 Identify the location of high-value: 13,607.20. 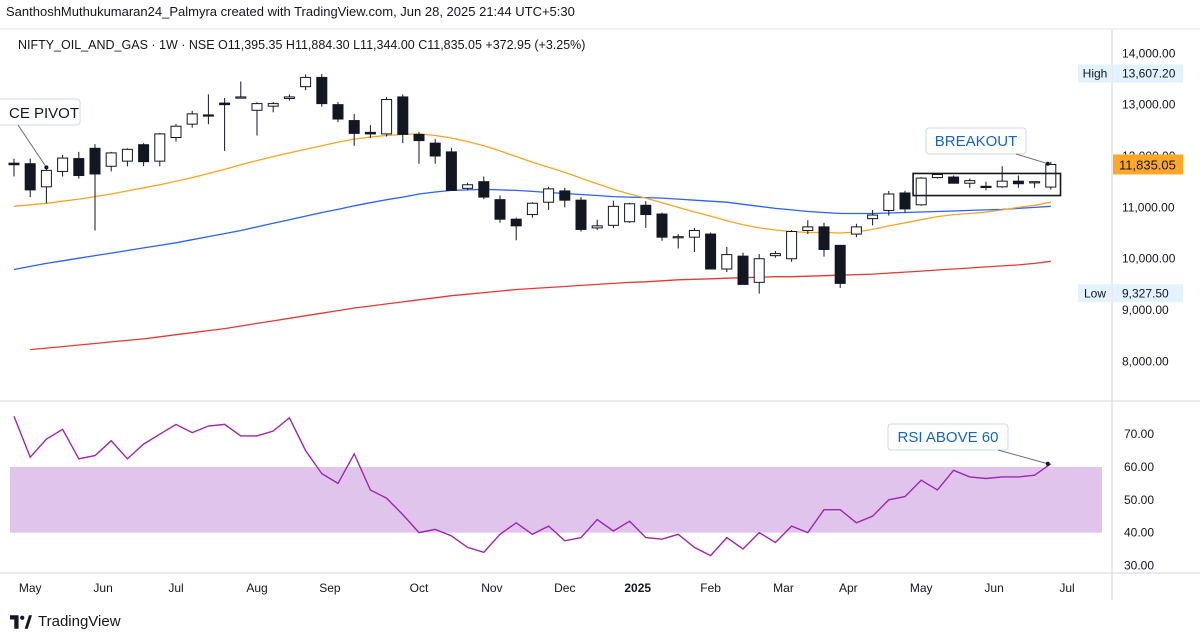
(1149, 73).